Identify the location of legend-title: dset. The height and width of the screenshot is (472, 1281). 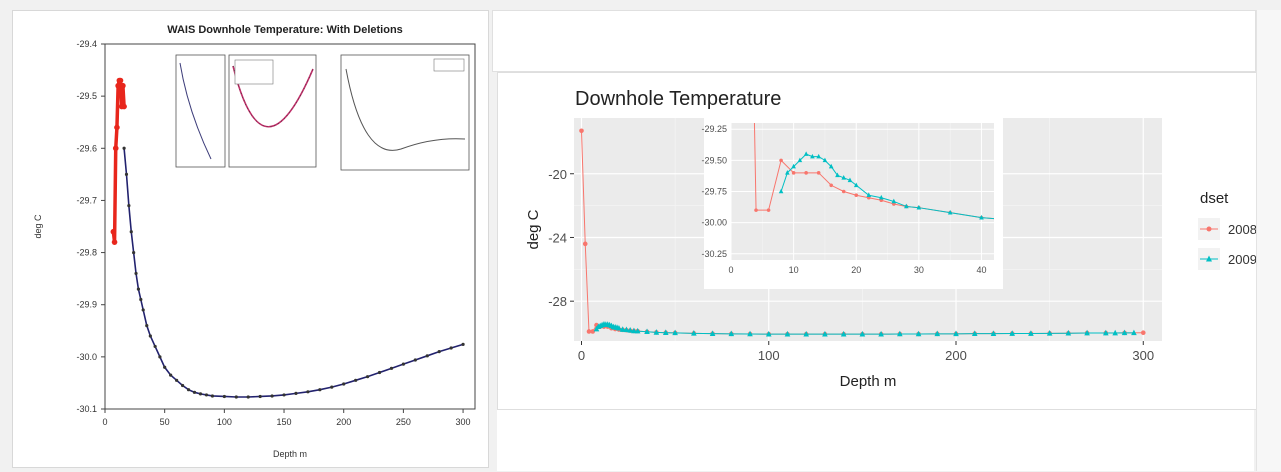
(1214, 198).